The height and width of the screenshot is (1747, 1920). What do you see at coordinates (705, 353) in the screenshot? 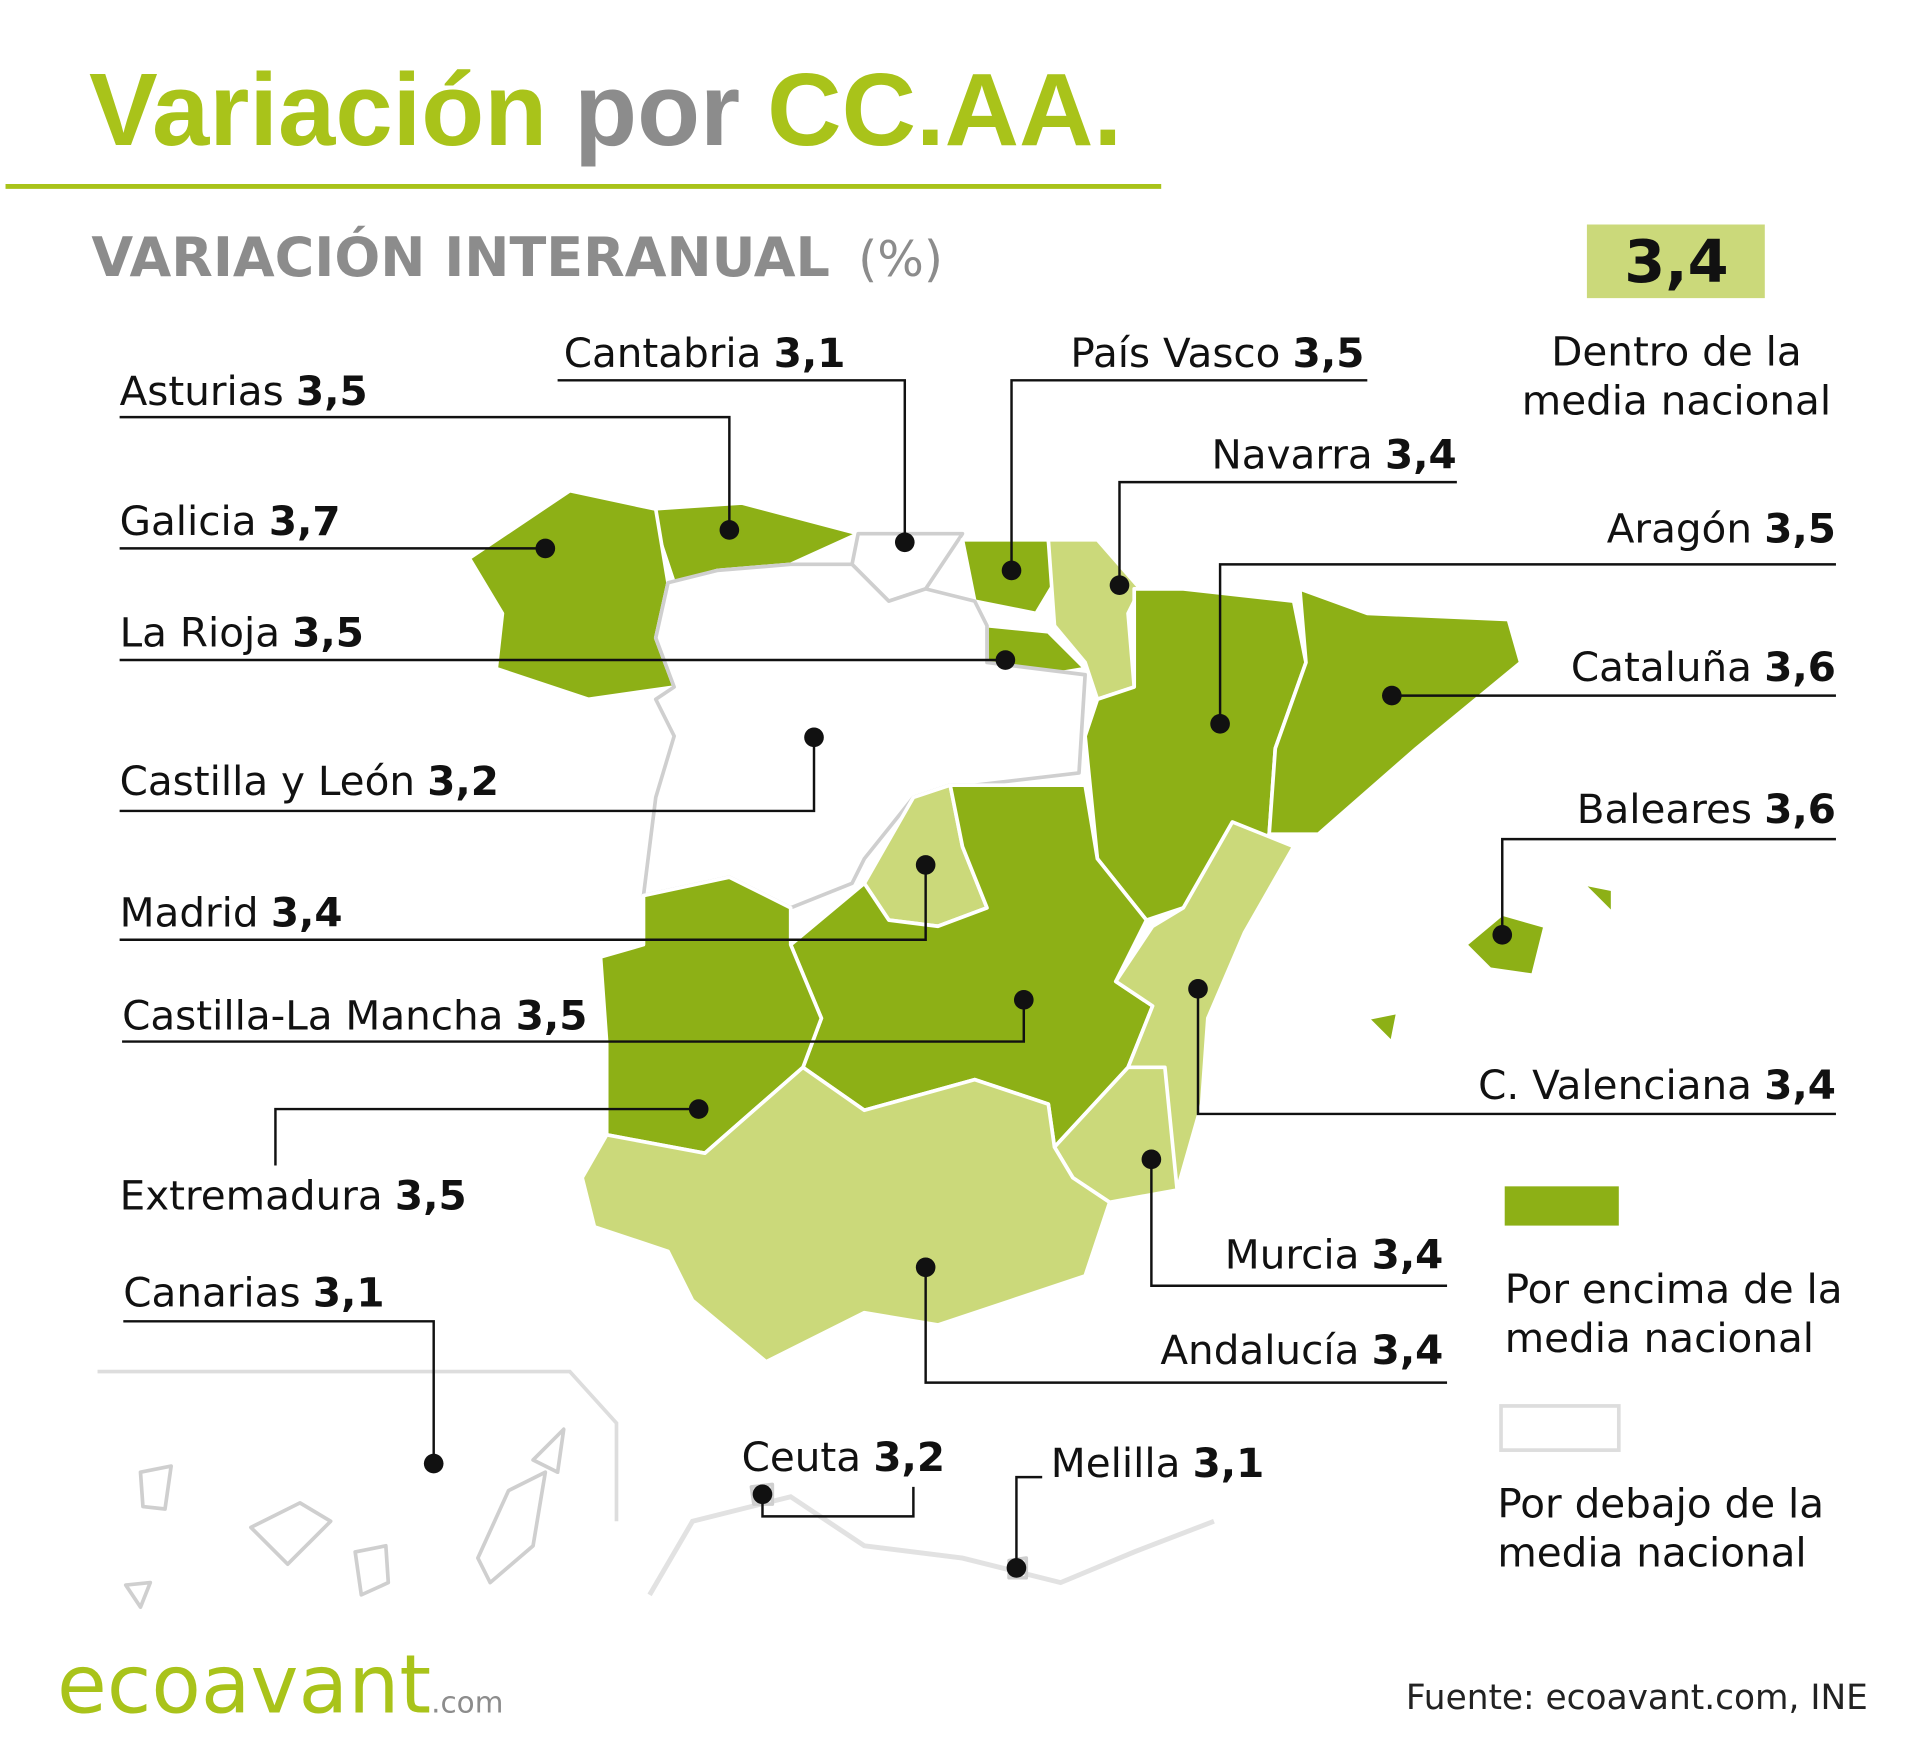
I see `region-label: Cantabria 3,1` at bounding box center [705, 353].